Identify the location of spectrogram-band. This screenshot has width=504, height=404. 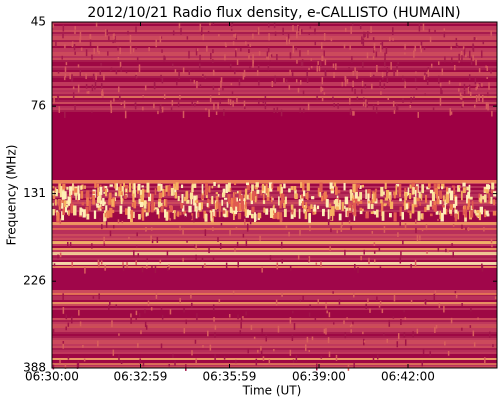
(274, 97).